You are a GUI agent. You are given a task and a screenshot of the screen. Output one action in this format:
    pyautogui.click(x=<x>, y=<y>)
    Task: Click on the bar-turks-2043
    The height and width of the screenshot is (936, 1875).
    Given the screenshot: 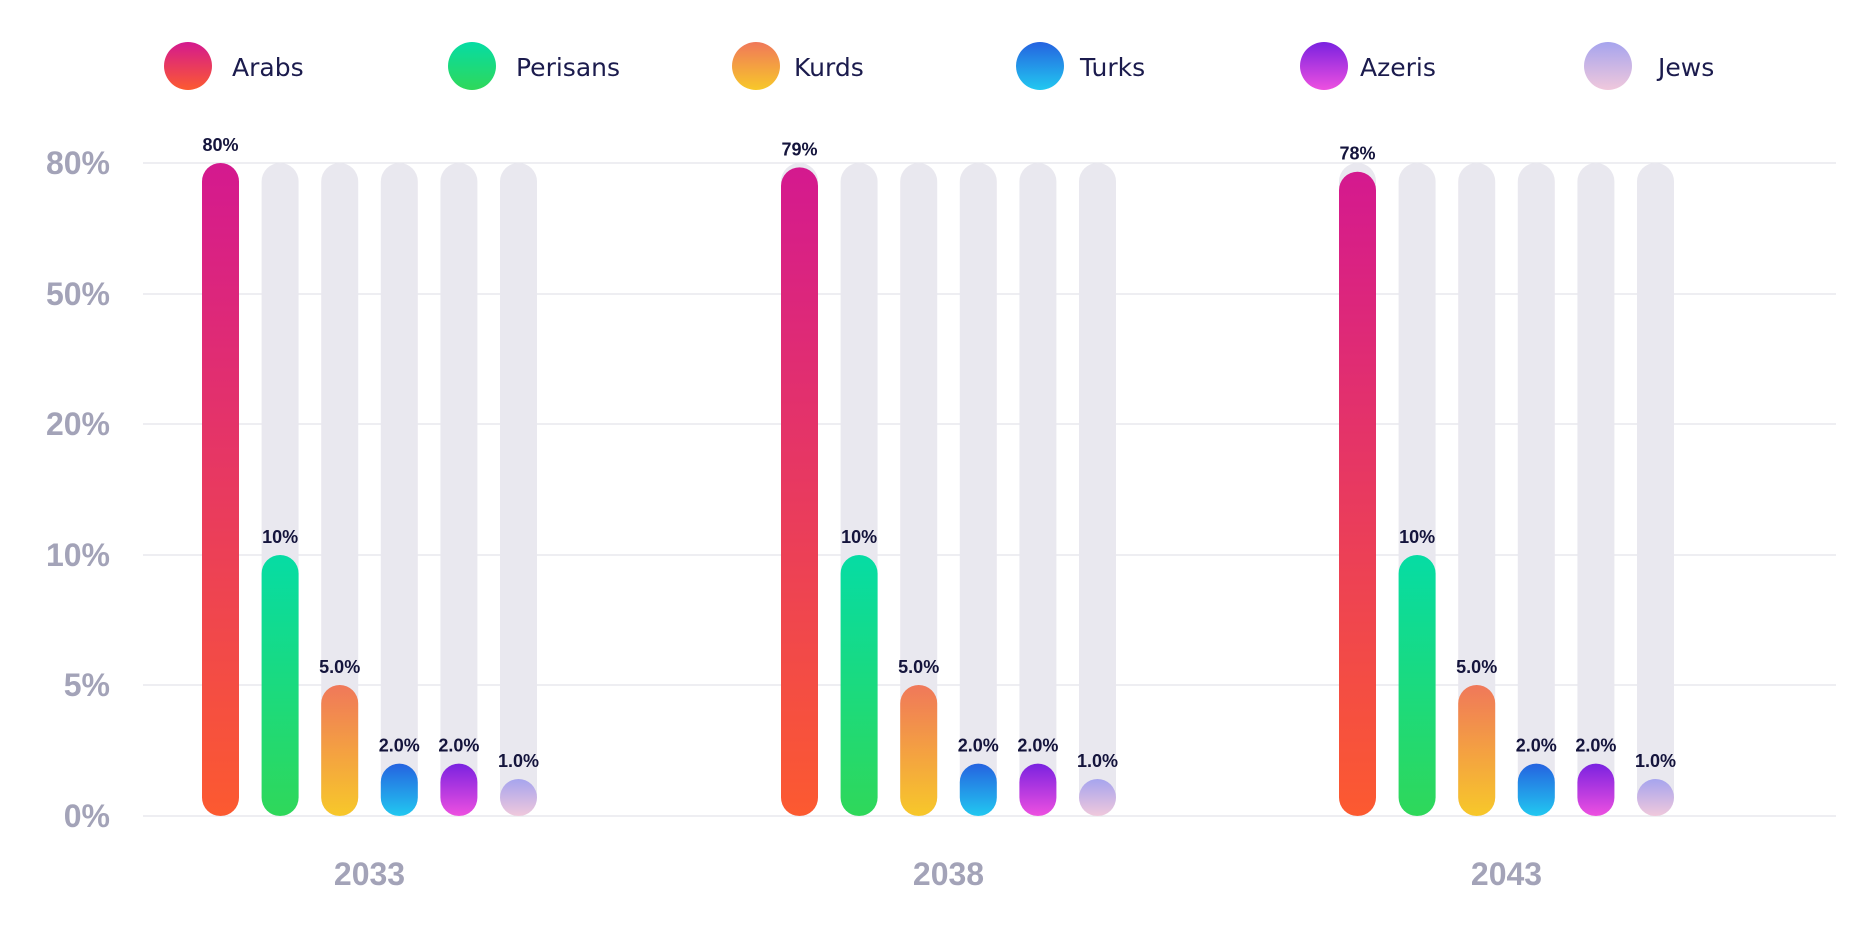 What is the action you would take?
    pyautogui.click(x=1536, y=789)
    